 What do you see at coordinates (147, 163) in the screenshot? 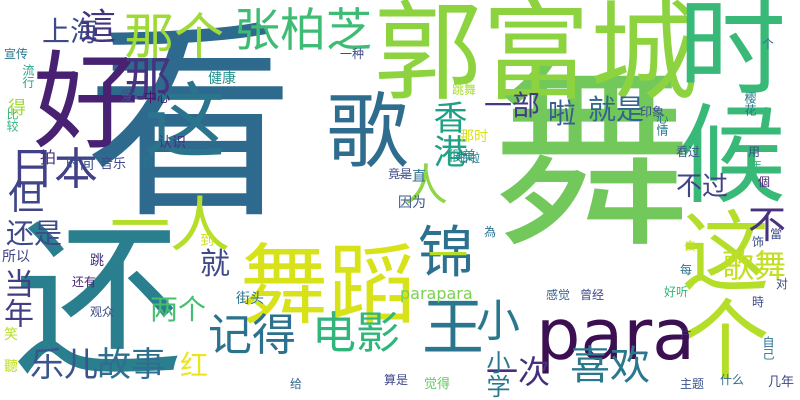
I see `word-zhe-particle: 着` at bounding box center [147, 163].